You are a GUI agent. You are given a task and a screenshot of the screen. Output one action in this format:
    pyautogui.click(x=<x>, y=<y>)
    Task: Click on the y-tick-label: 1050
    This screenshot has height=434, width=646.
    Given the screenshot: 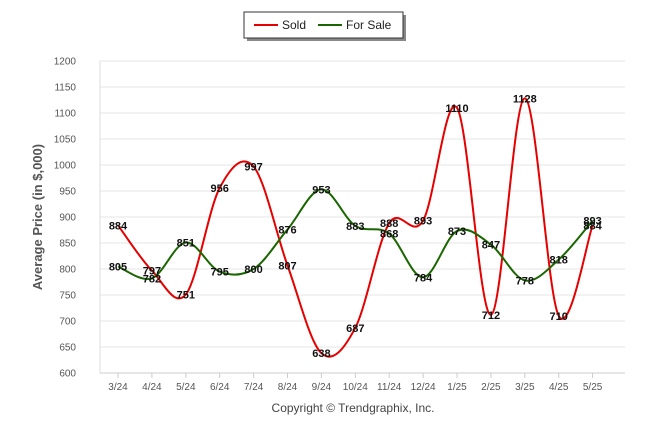 What is the action you would take?
    pyautogui.click(x=65, y=140)
    